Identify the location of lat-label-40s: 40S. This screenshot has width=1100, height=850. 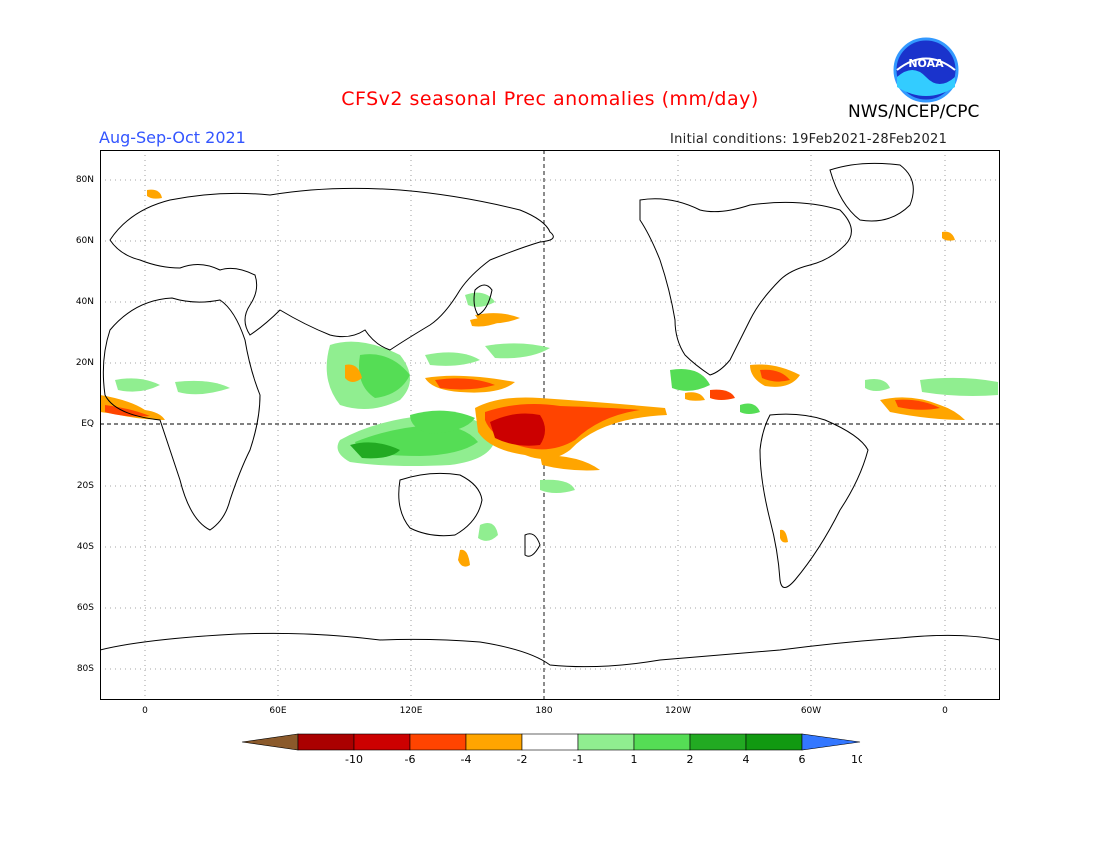
(85, 547).